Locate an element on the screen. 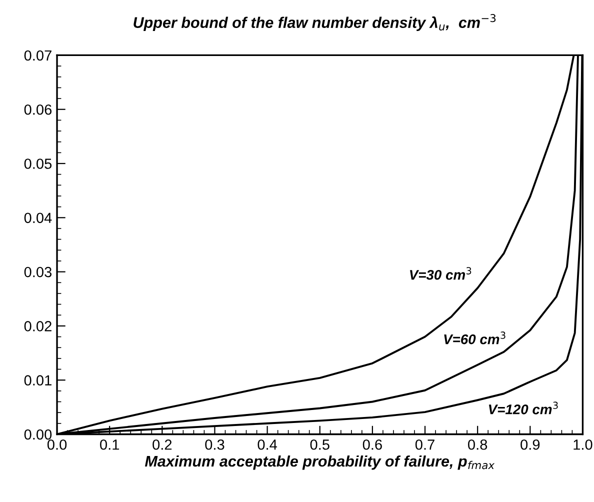 The height and width of the screenshot is (502, 594). x-axis-title: Maximum acceptable probability of failure, p$_{fmax}$ is located at coordinates (319, 462).